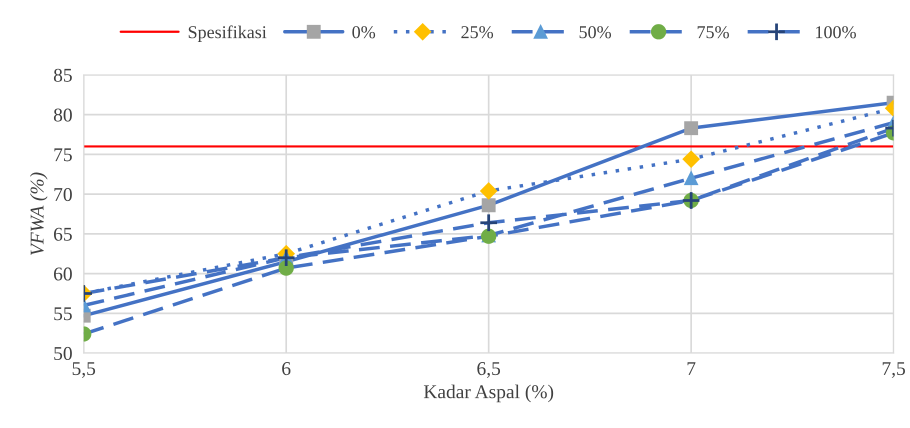 The height and width of the screenshot is (428, 910). Describe the element at coordinates (286, 369) in the screenshot. I see `x-tick-label: 6` at that location.